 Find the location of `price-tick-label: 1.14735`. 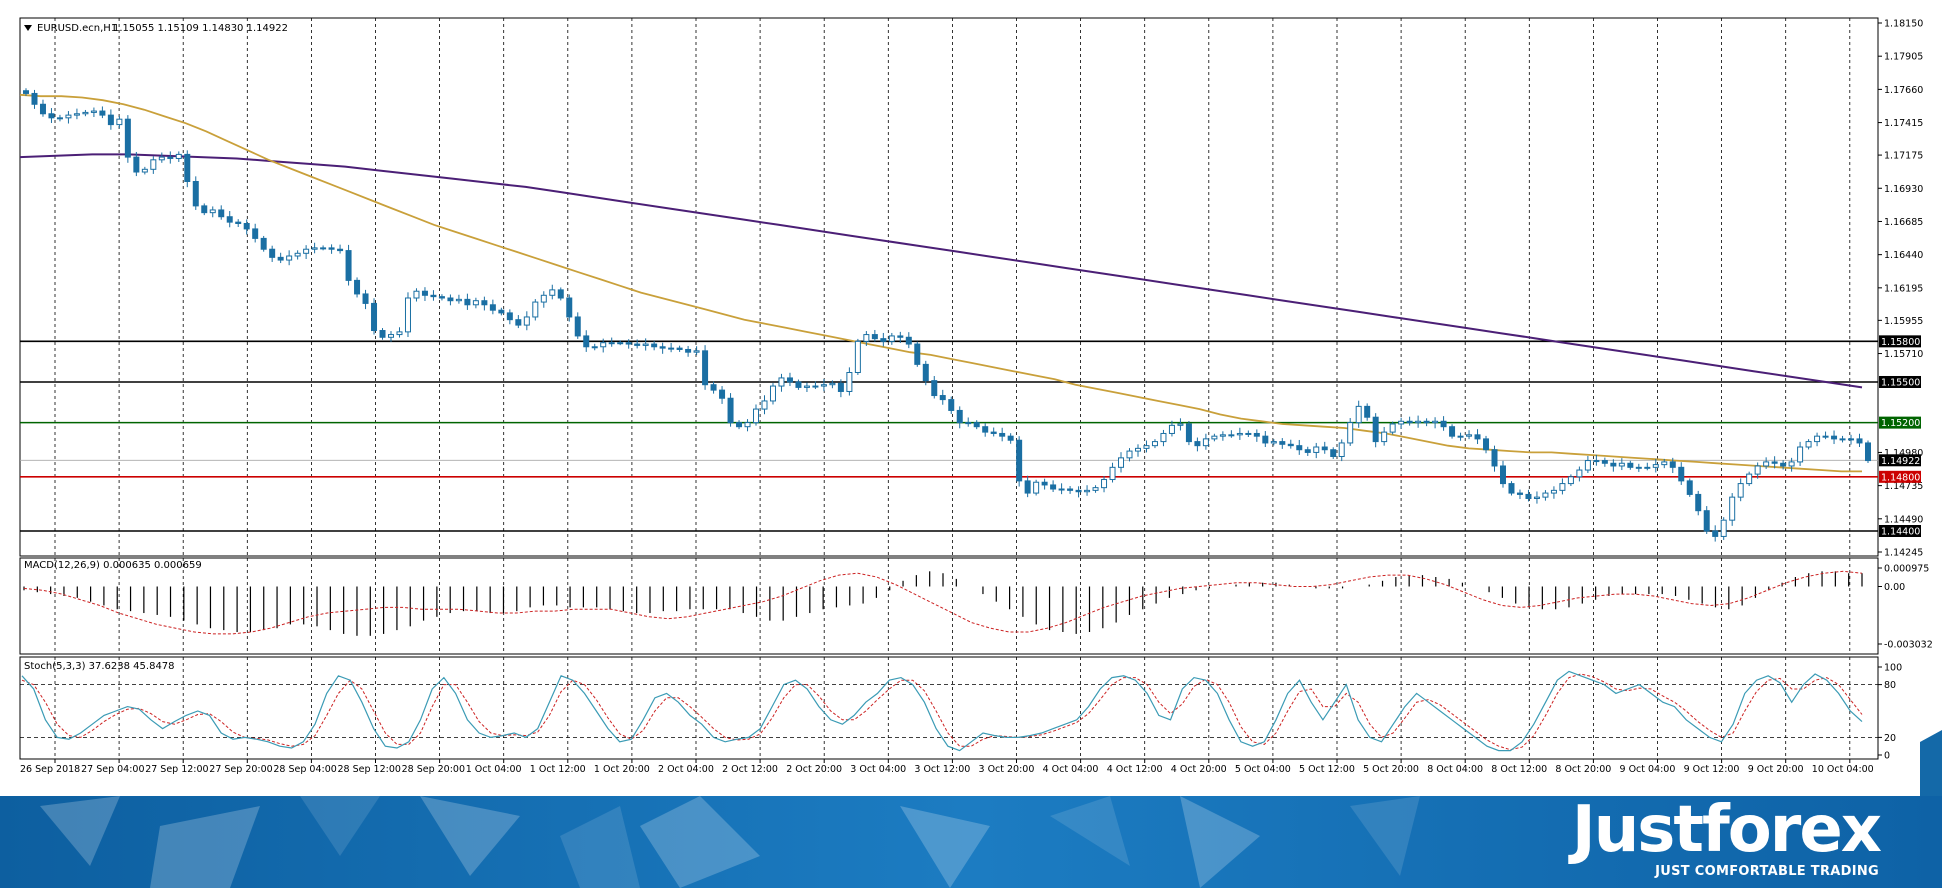

price-tick-label: 1.14735 is located at coordinates (1903, 486).